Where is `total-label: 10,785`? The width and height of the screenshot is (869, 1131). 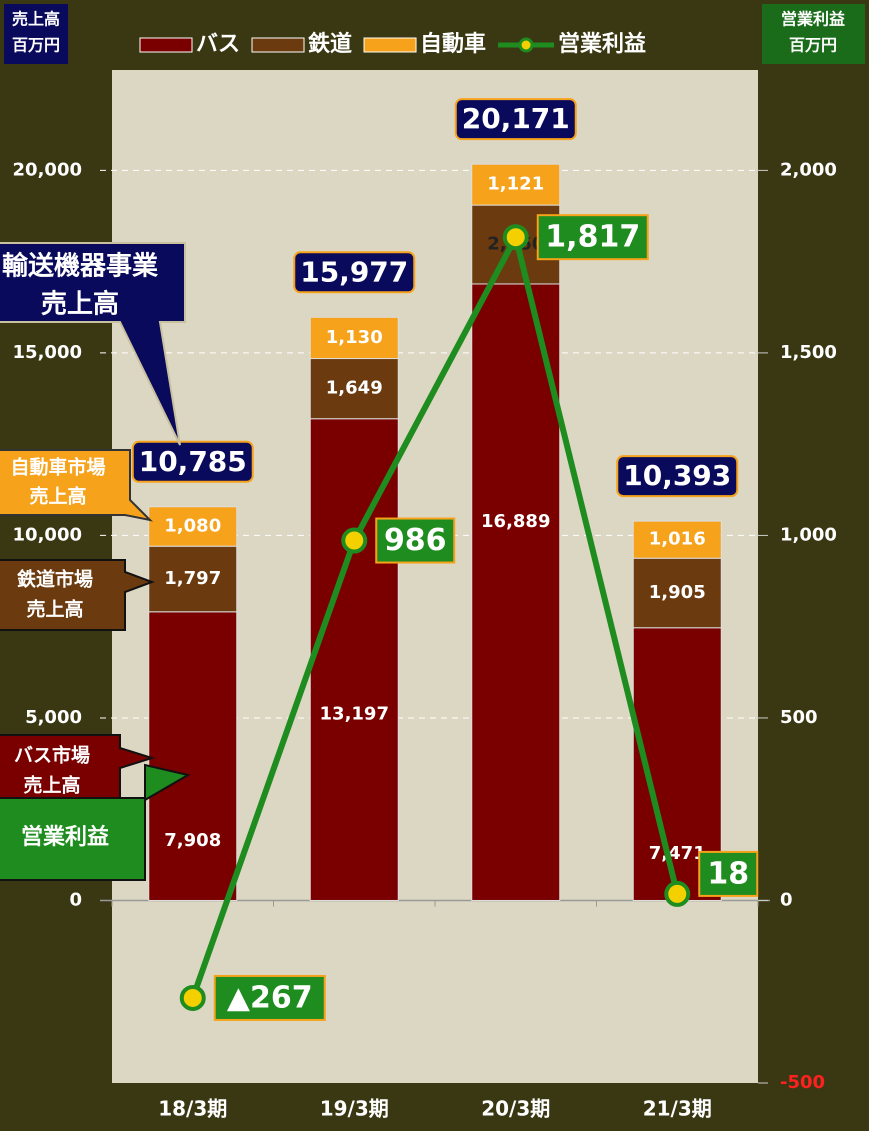 total-label: 10,785 is located at coordinates (193, 461).